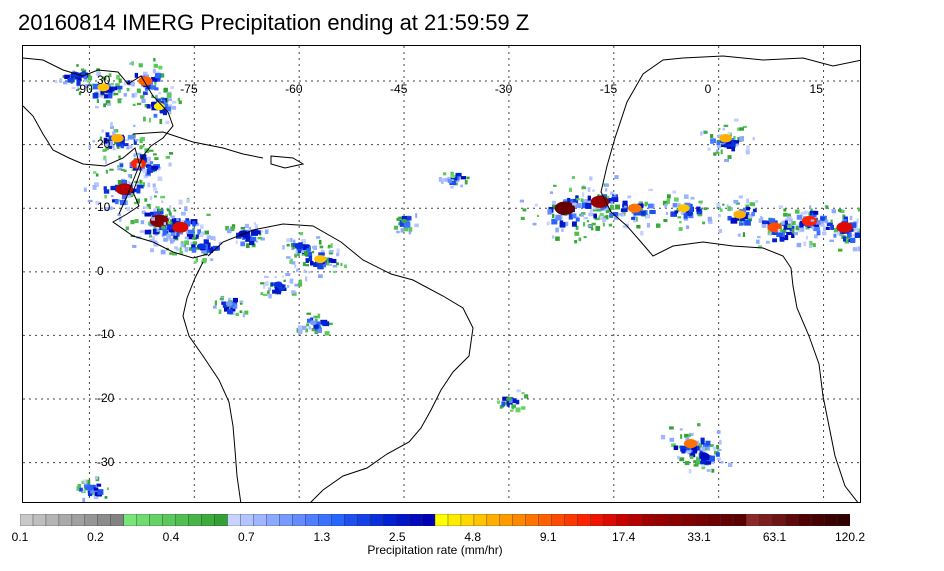 Image resolution: width=944 pixels, height=571 pixels. I want to click on longitude-label: -90, so click(84, 89).